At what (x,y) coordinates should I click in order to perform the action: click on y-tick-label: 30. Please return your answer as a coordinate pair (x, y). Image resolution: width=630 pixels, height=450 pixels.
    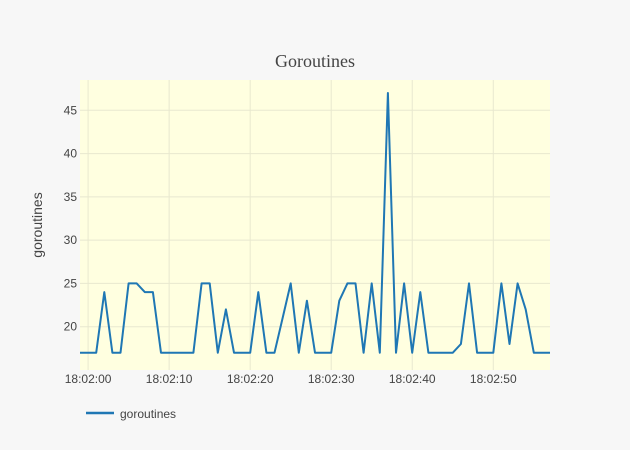
    Looking at the image, I should click on (71, 240).